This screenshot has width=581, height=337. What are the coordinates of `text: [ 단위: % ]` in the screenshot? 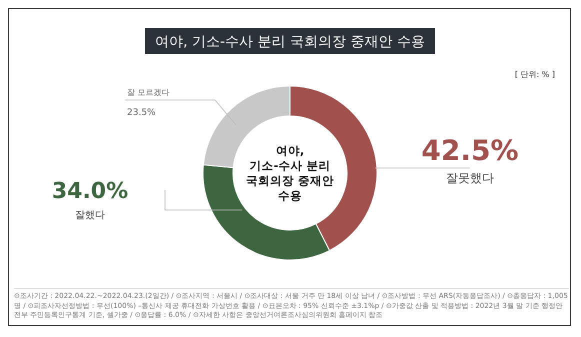 It's located at (534, 74).